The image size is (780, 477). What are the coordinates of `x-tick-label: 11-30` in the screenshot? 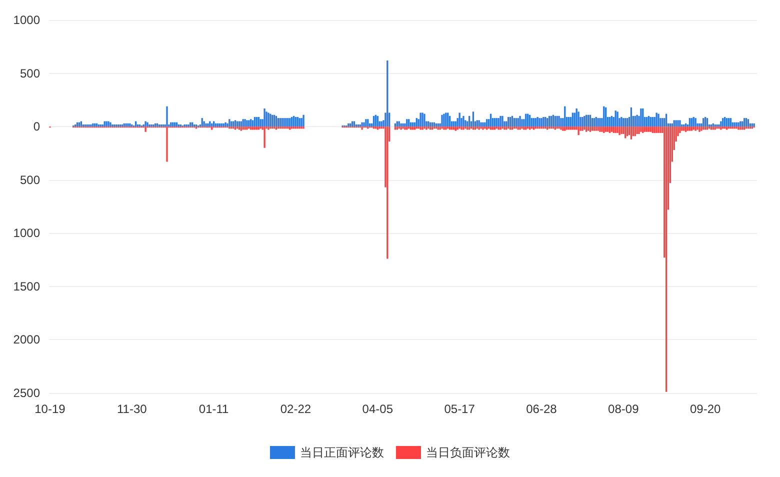 It's located at (132, 409).